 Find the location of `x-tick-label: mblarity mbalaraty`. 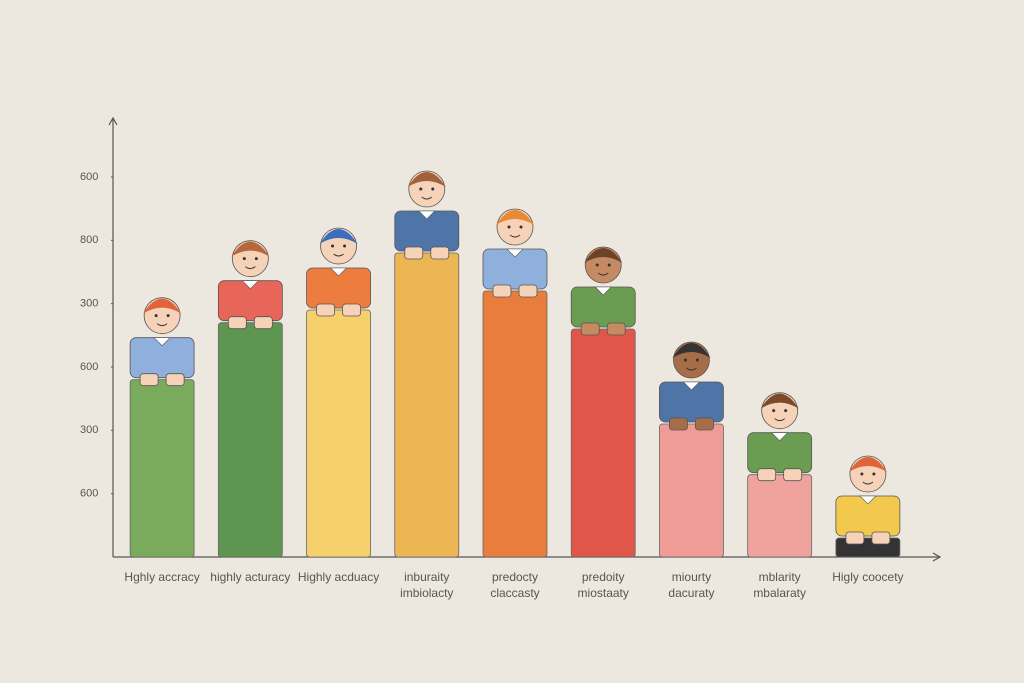

x-tick-label: mblarity mbalaraty is located at coordinates (779, 585).